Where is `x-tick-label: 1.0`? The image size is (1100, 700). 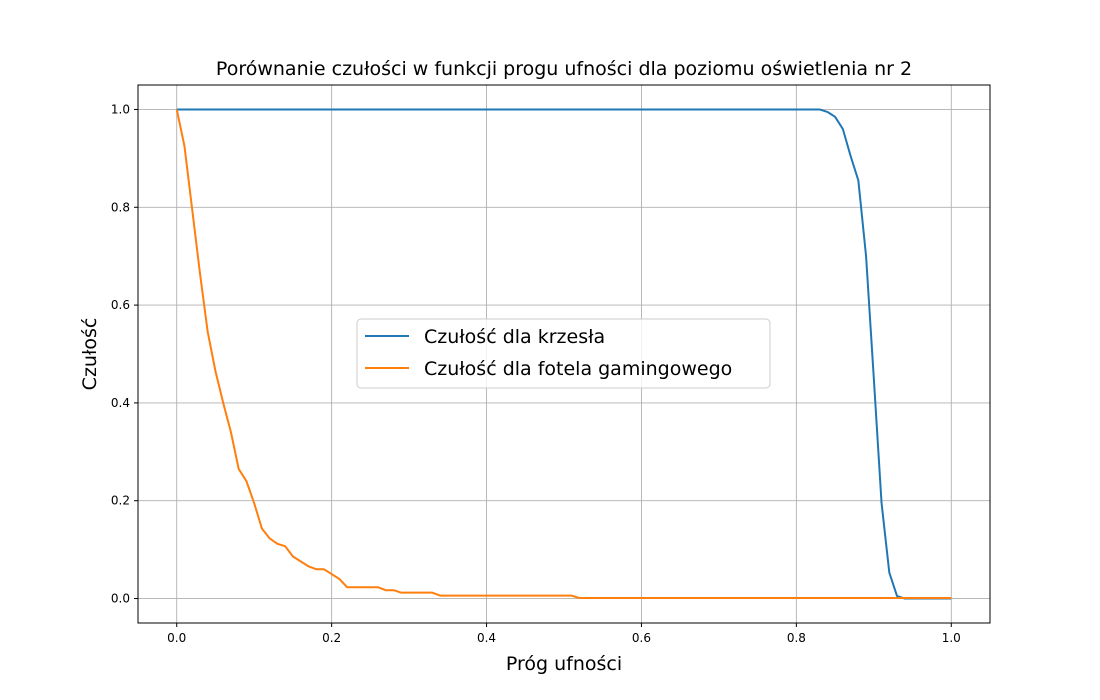
x-tick-label: 1.0 is located at coordinates (951, 638).